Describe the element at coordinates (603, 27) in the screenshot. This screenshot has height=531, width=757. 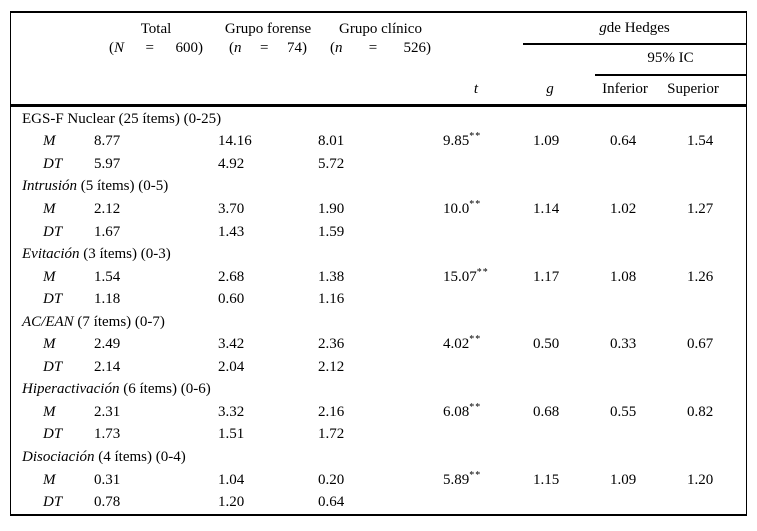
I see `hedges-g-symbol: g` at that location.